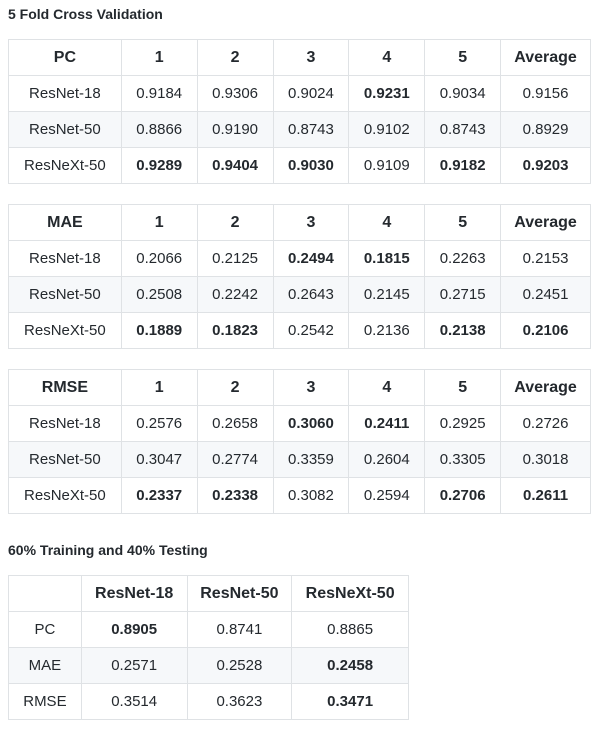 The width and height of the screenshot is (609, 734). What do you see at coordinates (239, 665) in the screenshot?
I see `value-cell: 0.2528` at bounding box center [239, 665].